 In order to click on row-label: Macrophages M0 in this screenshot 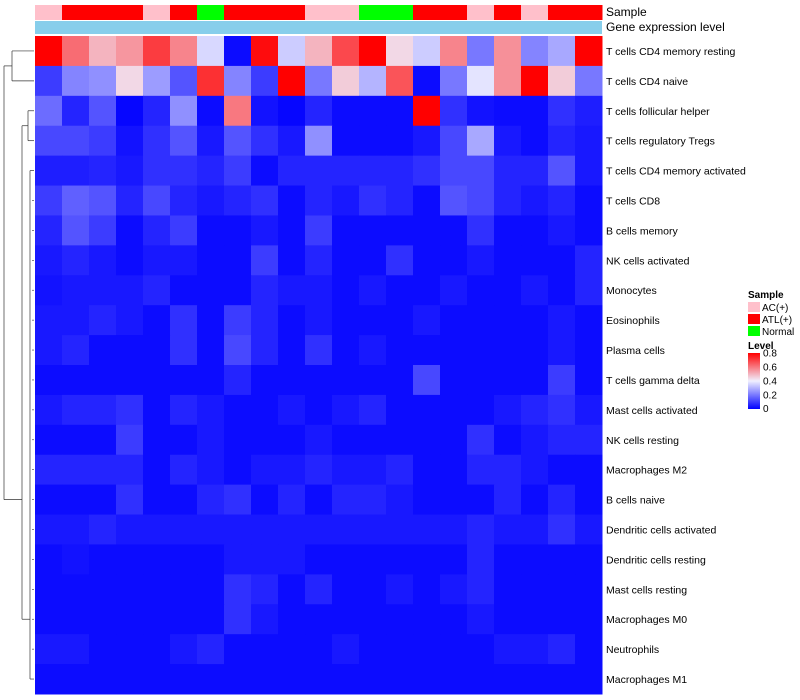, I will do `click(646, 620)`.